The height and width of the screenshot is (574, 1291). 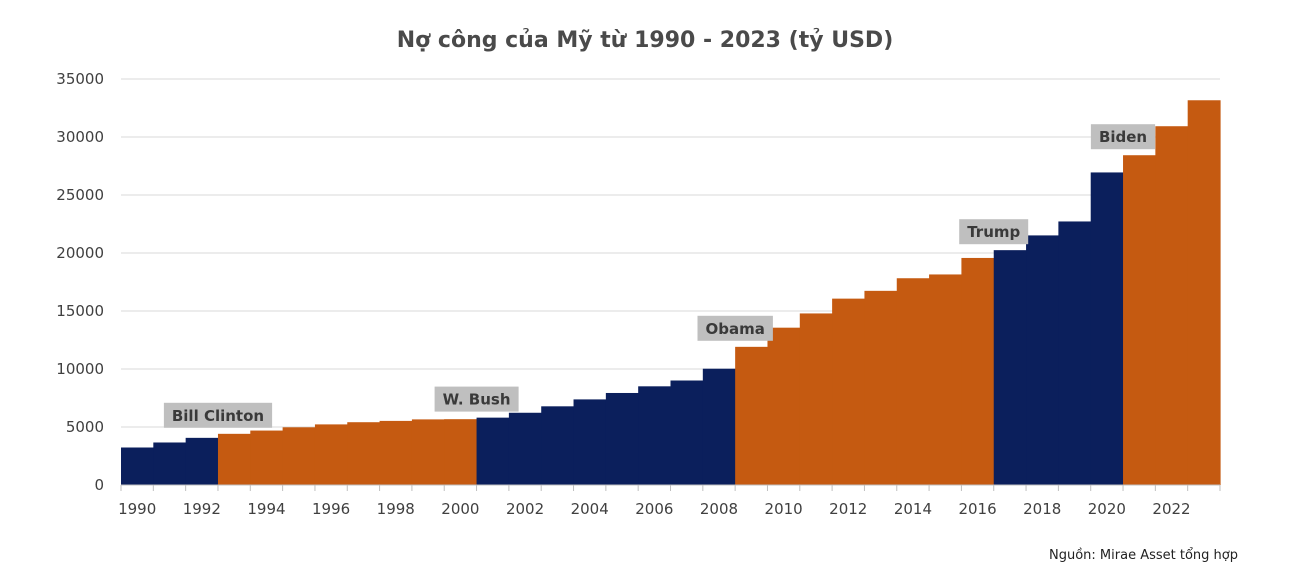 What do you see at coordinates (1042, 360) in the screenshot?
I see `bar-2018` at bounding box center [1042, 360].